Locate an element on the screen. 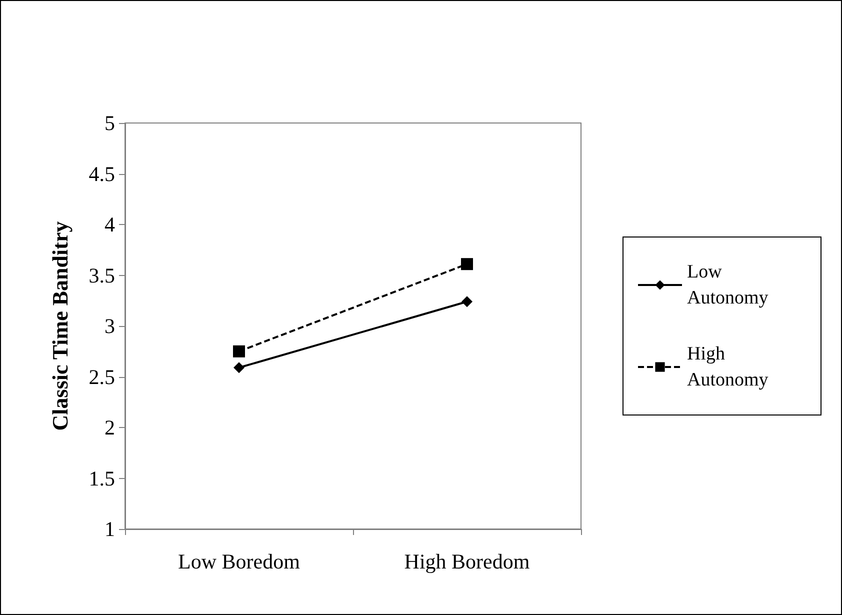 The width and height of the screenshot is (842, 615). x-tick-label: Low Boredom is located at coordinates (239, 562).